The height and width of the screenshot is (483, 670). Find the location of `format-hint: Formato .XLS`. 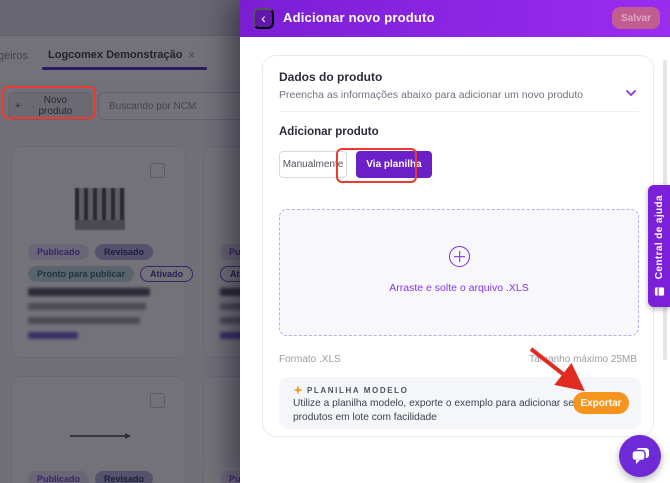

format-hint: Formato .XLS is located at coordinates (310, 359).